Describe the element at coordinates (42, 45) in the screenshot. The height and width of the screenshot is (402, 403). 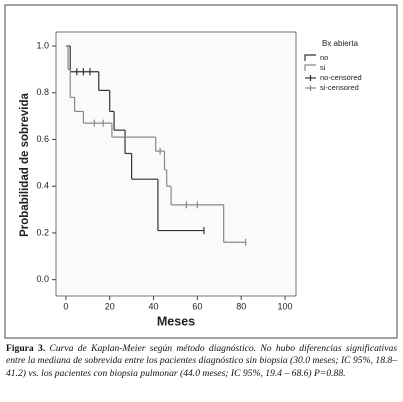
I see `y-tick-label: 1.0` at that location.